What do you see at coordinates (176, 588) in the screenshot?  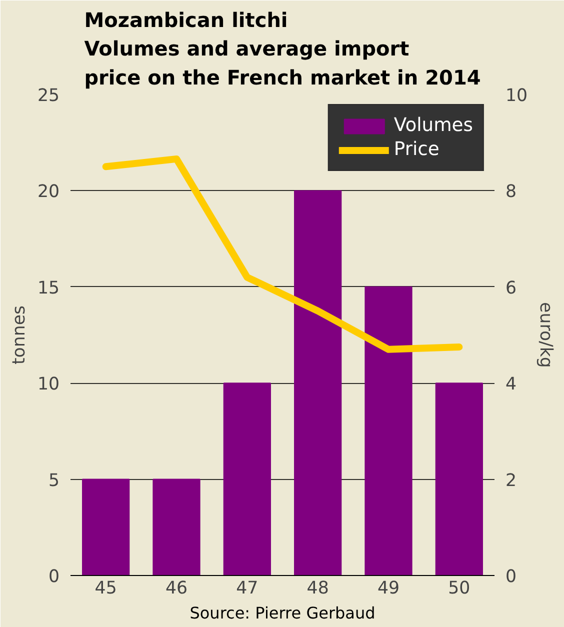 I see `x-tick-label: 46` at bounding box center [176, 588].